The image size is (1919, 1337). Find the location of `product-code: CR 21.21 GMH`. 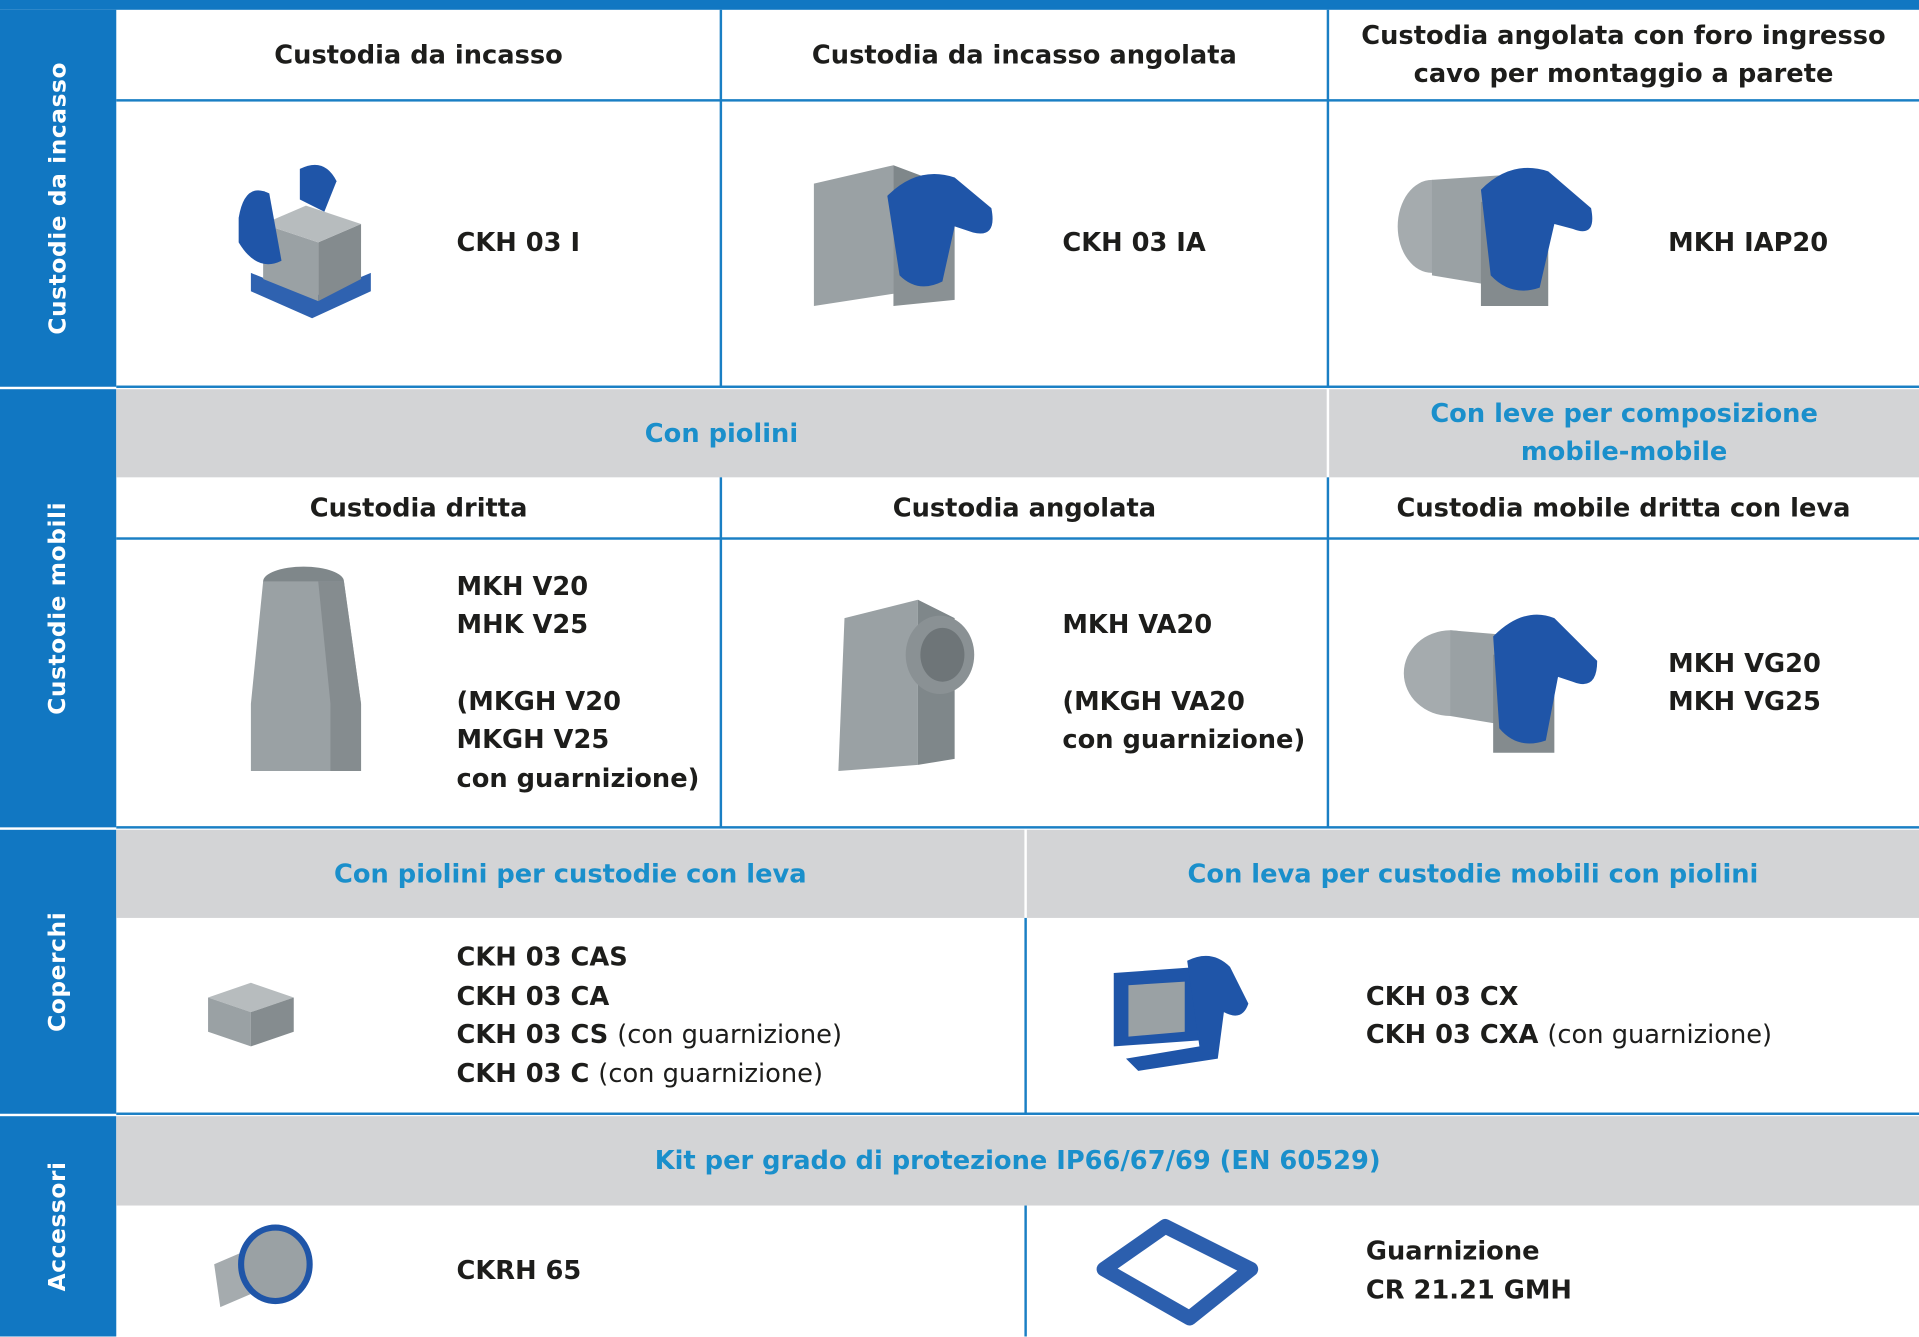

product-code: CR 21.21 GMH is located at coordinates (1468, 1289).